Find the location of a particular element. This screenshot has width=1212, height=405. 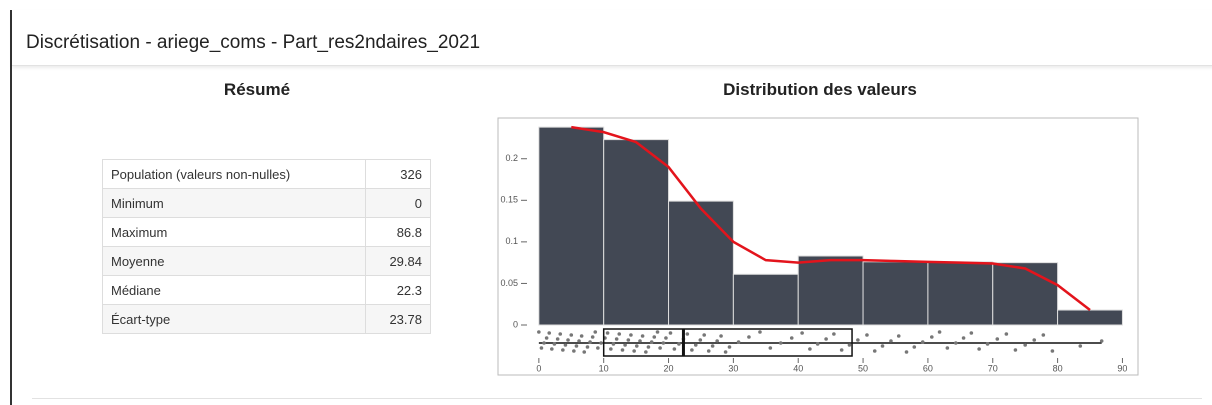

y-tick-label: 0.1 is located at coordinates (511, 241).